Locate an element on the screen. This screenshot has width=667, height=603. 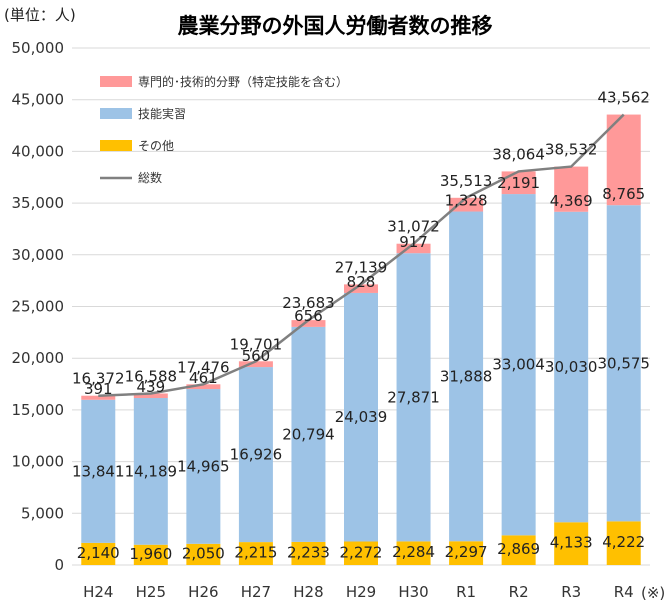
data-label: 13,841 is located at coordinates (98, 471).